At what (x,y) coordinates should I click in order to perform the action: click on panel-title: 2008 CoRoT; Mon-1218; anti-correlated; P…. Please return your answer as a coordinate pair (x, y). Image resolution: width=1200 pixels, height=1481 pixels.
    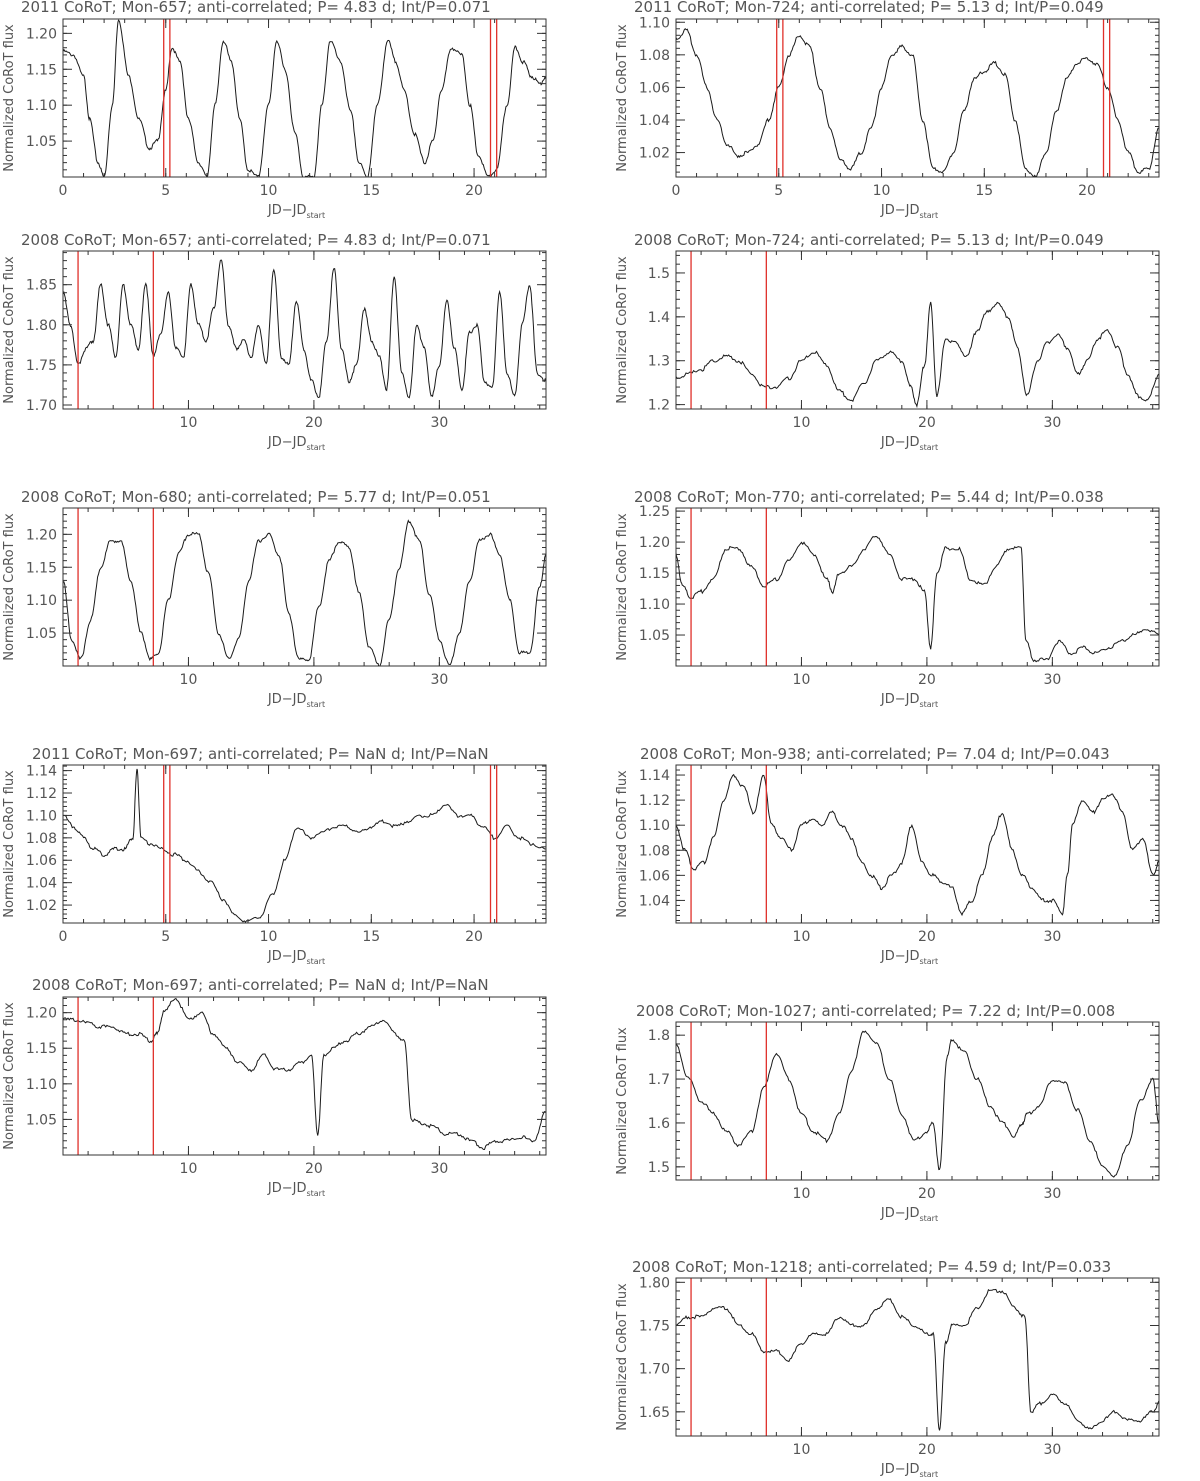
    Looking at the image, I should click on (871, 1267).